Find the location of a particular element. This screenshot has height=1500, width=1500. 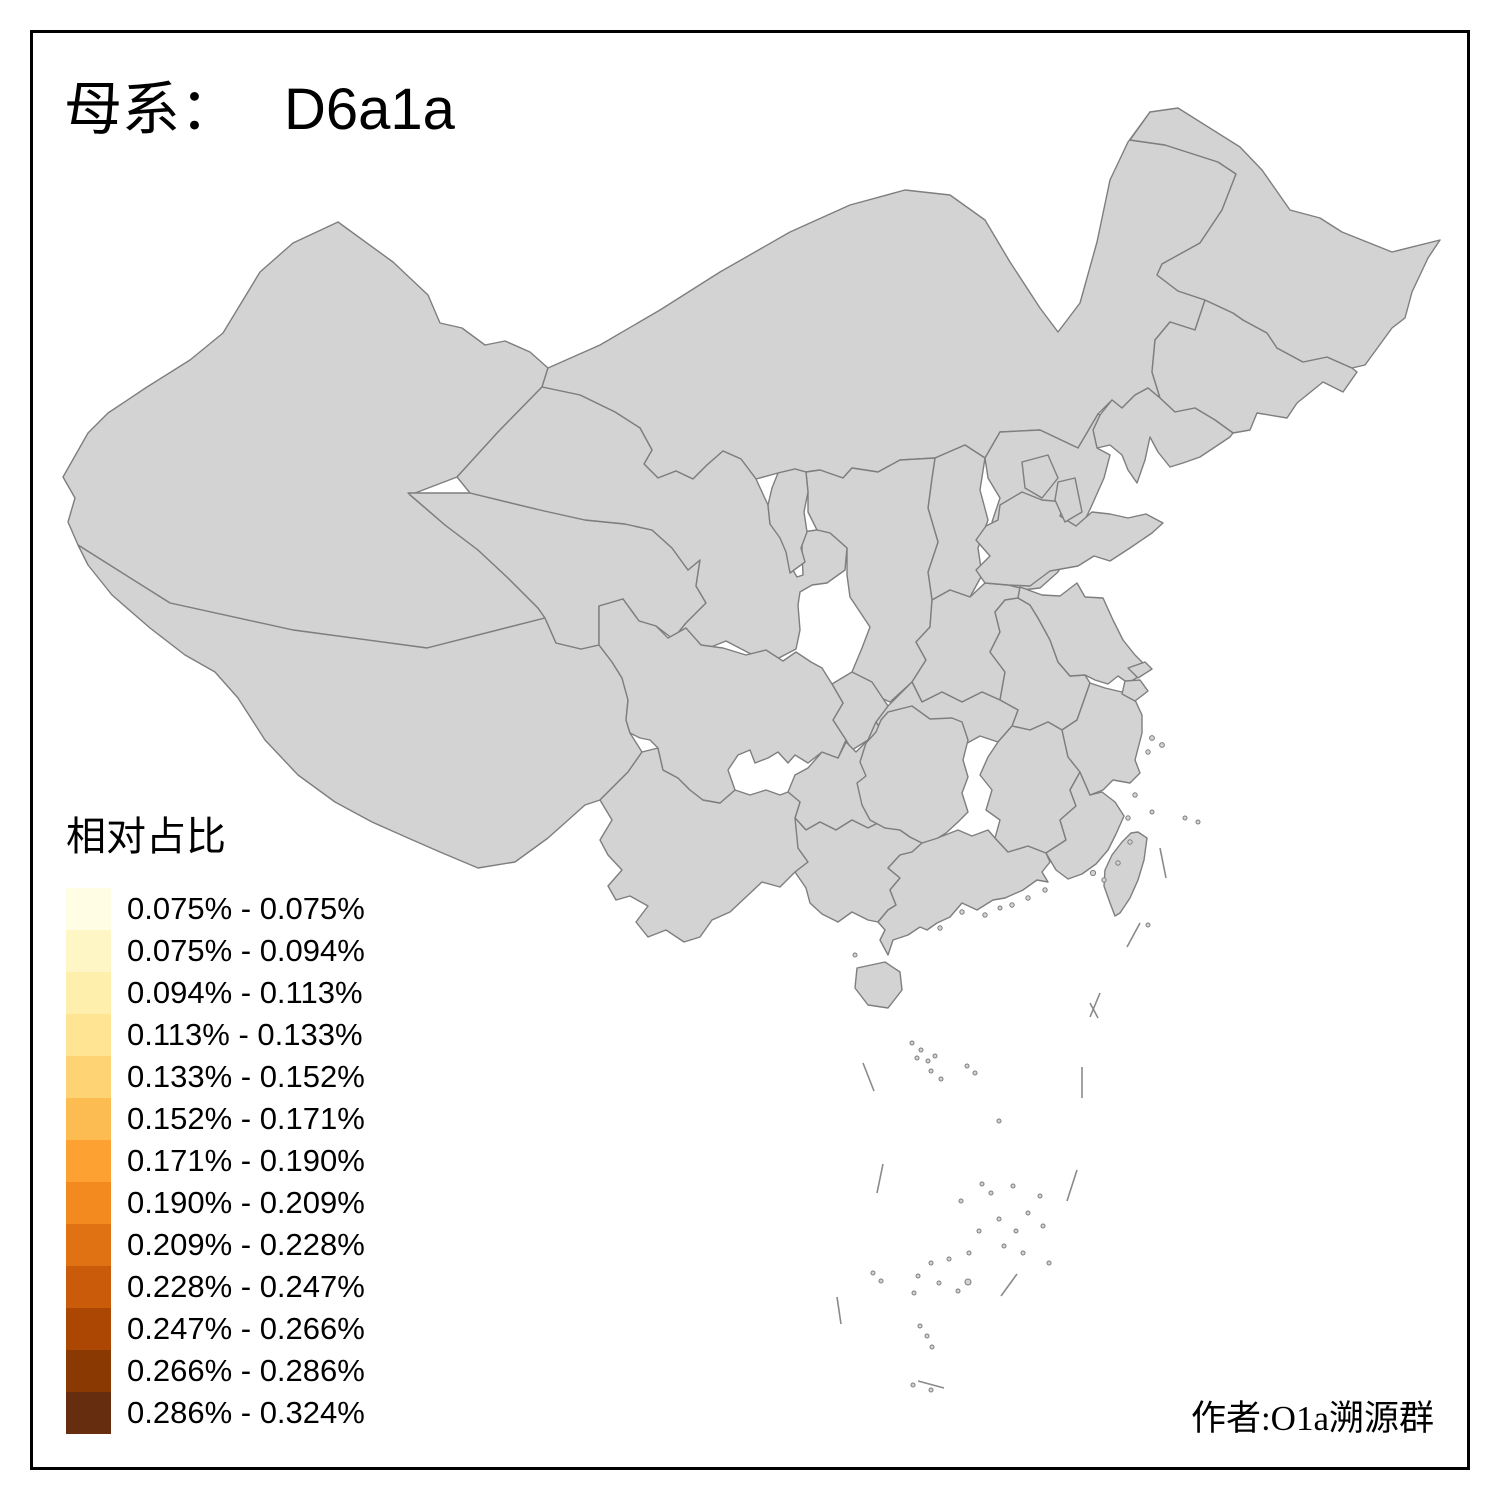

legend-row: 0.152% - 0.171% is located at coordinates (215, 1119).